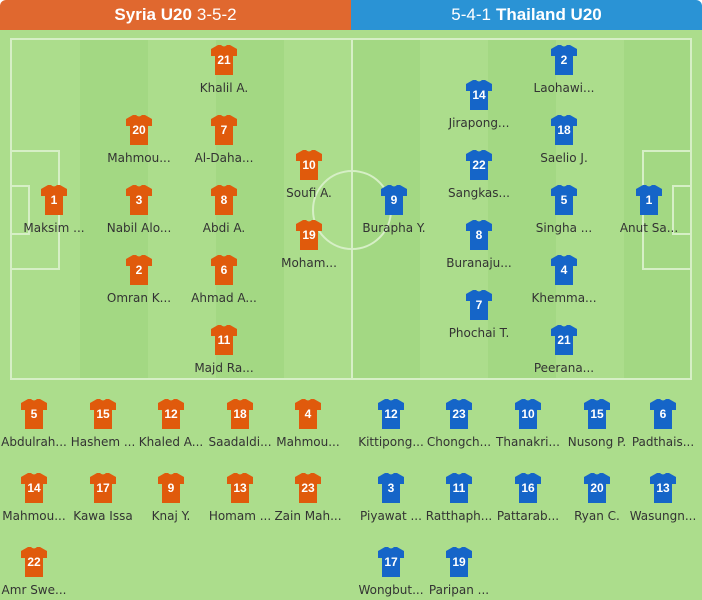 The image size is (702, 600). What do you see at coordinates (216, 14) in the screenshot?
I see `home-formation: 3-5-2` at bounding box center [216, 14].